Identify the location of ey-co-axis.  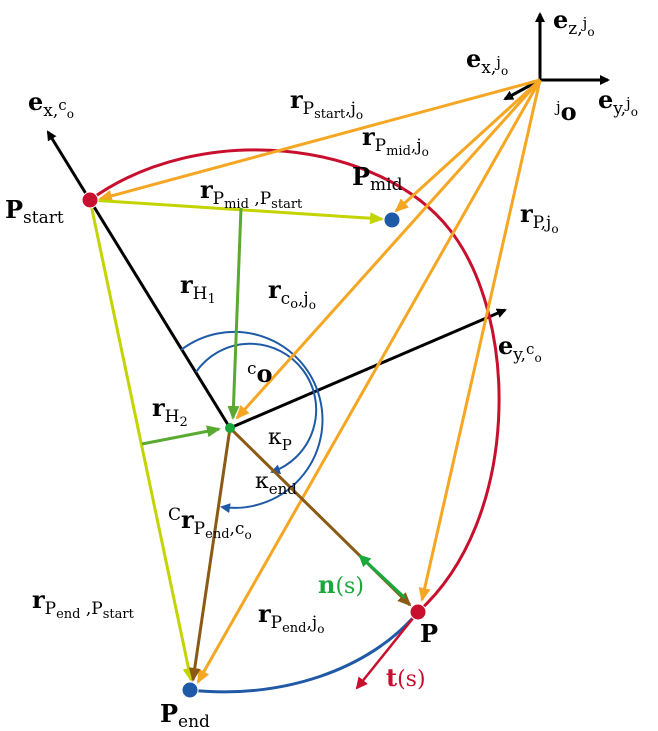
(368, 369).